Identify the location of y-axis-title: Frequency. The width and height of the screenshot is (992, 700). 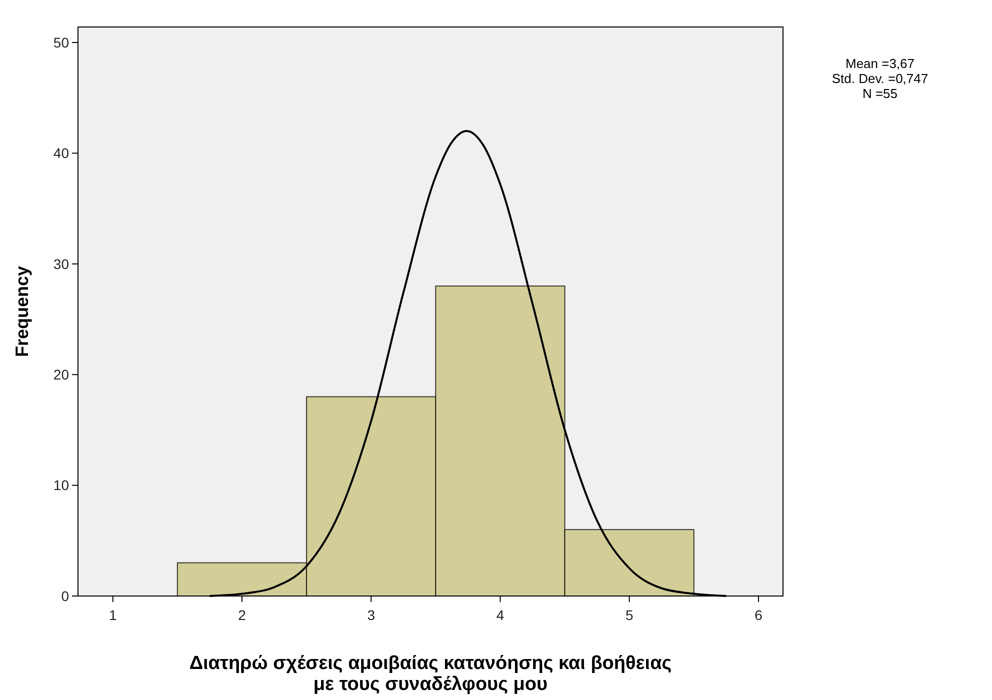
(22, 312).